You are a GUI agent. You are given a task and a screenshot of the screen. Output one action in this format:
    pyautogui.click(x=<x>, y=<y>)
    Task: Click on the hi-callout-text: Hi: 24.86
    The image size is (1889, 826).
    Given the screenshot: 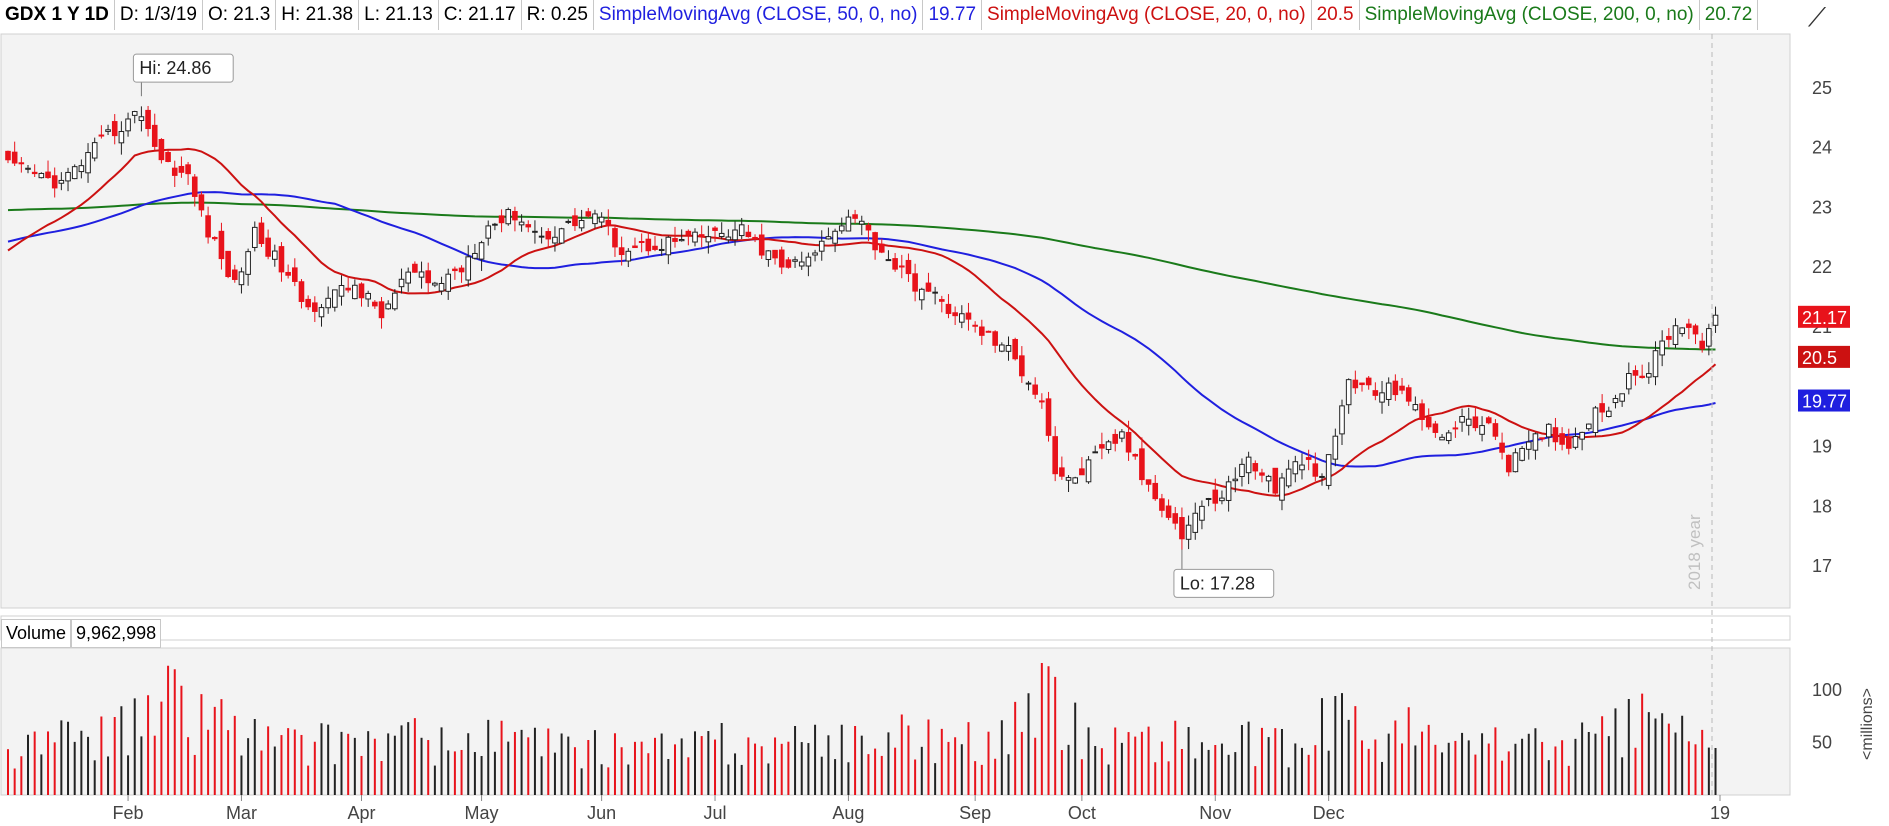 What is the action you would take?
    pyautogui.click(x=175, y=68)
    